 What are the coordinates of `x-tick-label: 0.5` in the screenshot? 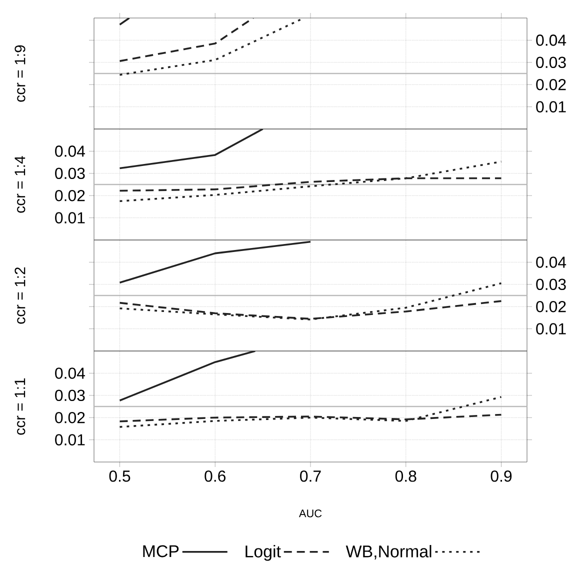 It's located at (119, 476).